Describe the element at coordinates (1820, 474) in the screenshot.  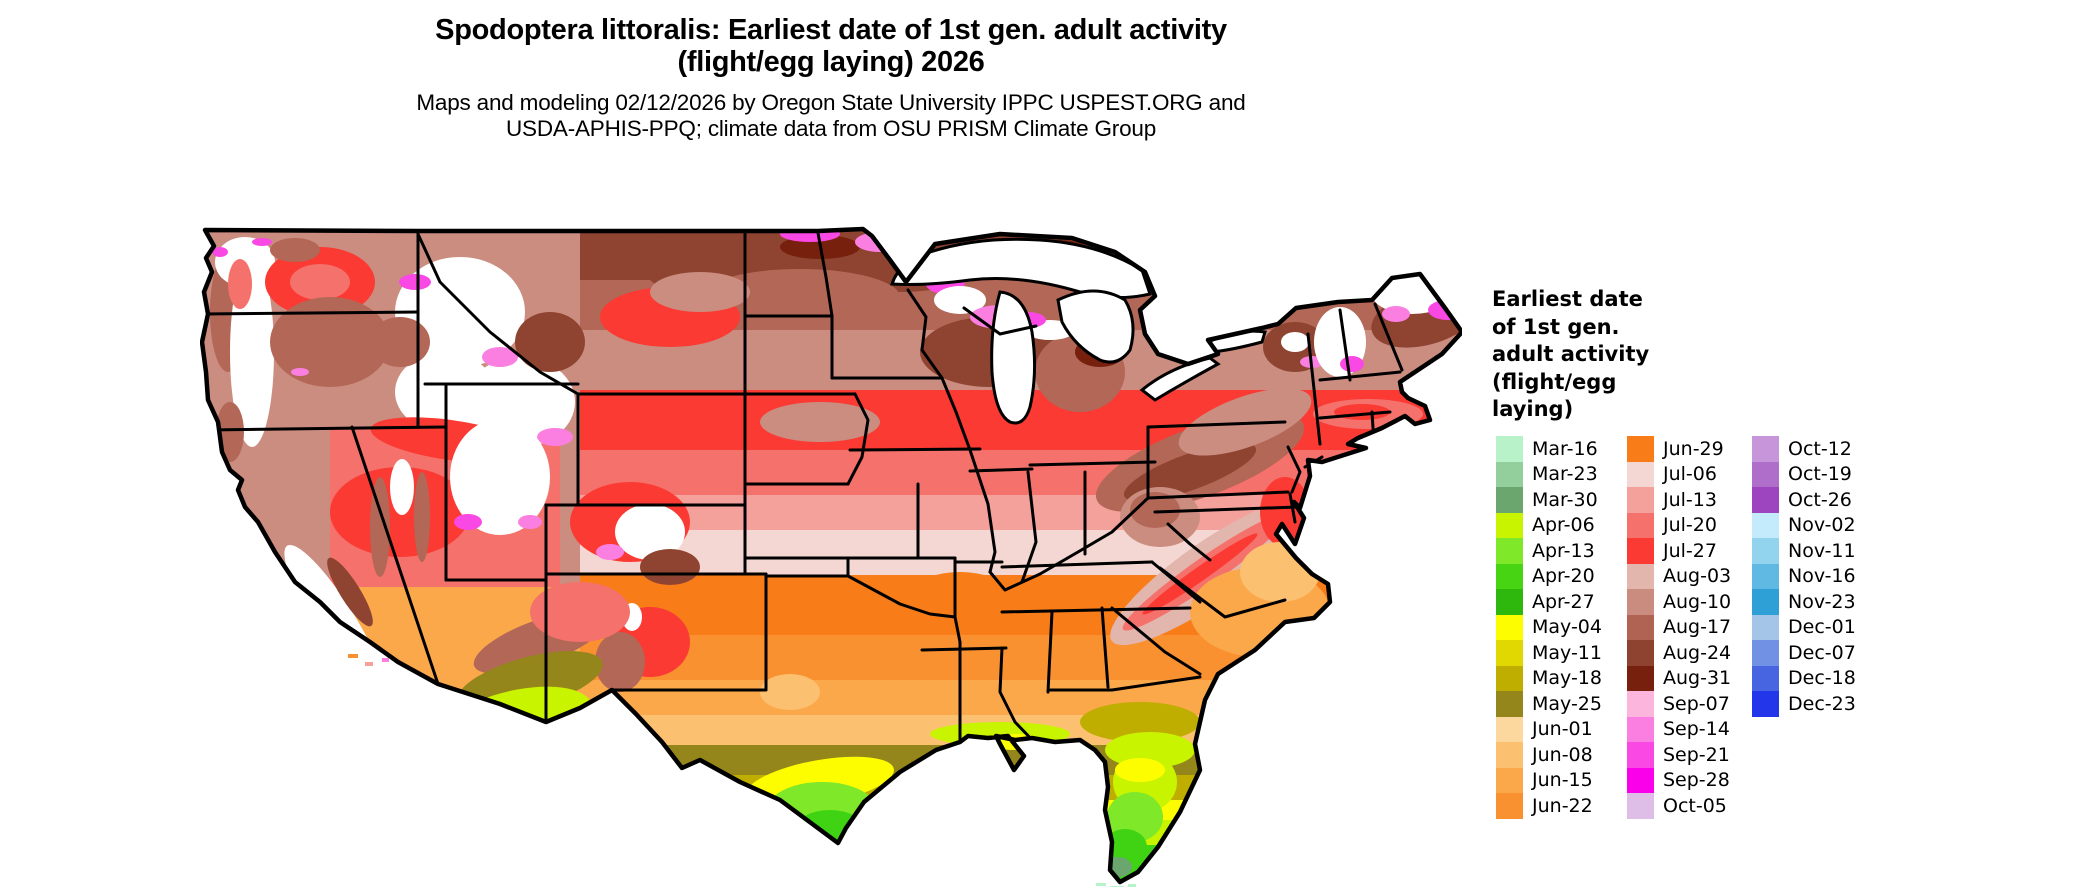
I see `legend-date-label: Oct-19` at that location.